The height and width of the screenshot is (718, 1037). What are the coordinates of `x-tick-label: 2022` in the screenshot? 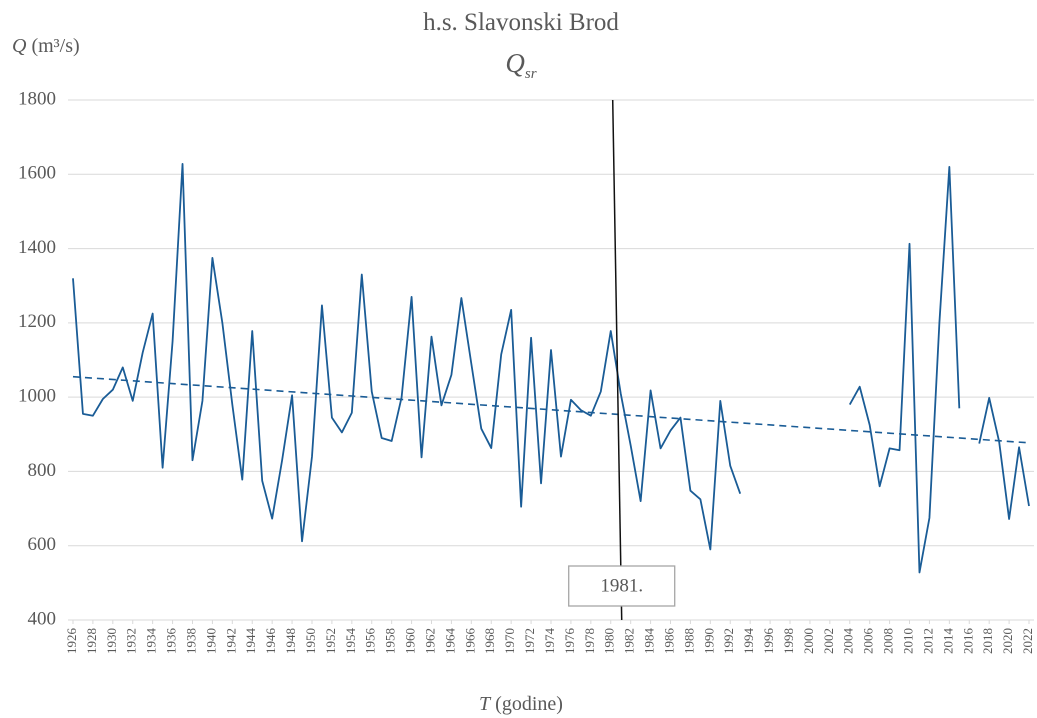 It's located at (1027, 641).